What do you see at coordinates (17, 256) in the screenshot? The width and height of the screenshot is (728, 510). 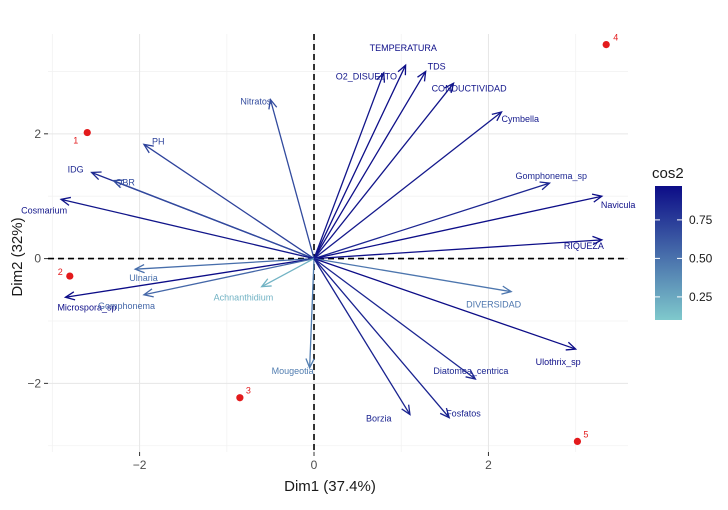 I see `y-axis-label: Dim2 (32%)` at bounding box center [17, 256].